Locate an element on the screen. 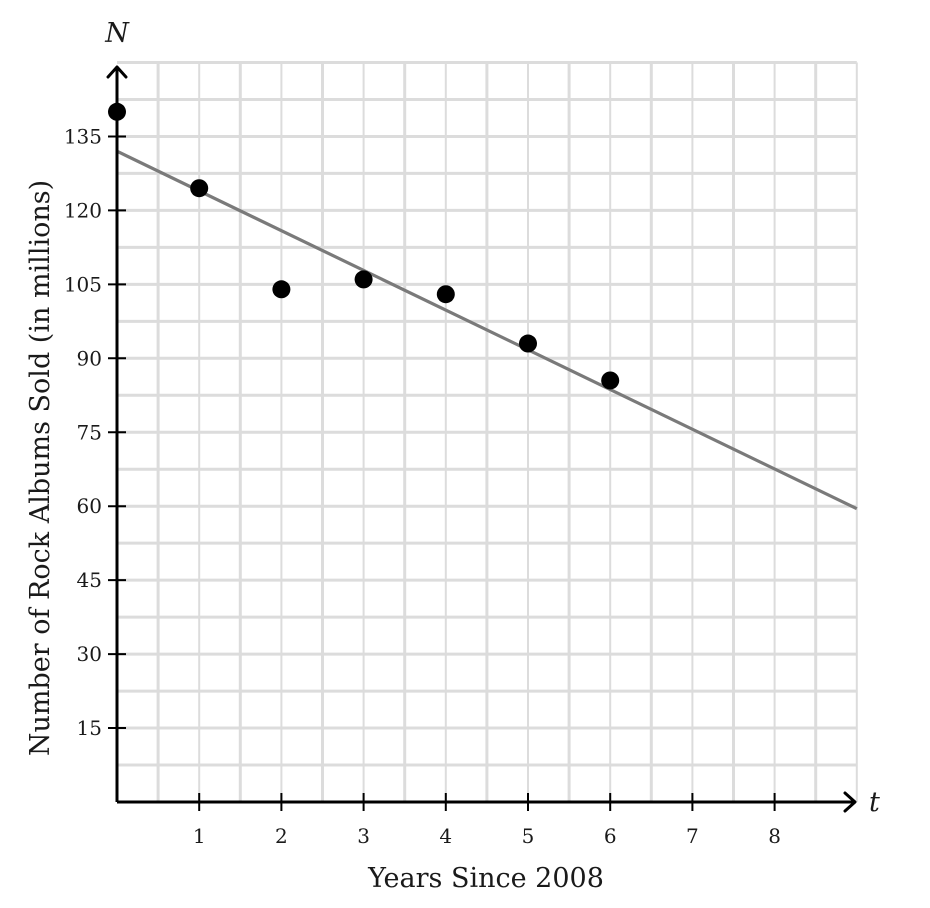 This screenshot has height=908, width=930. y-tick-label: 45 is located at coordinates (89, 580).